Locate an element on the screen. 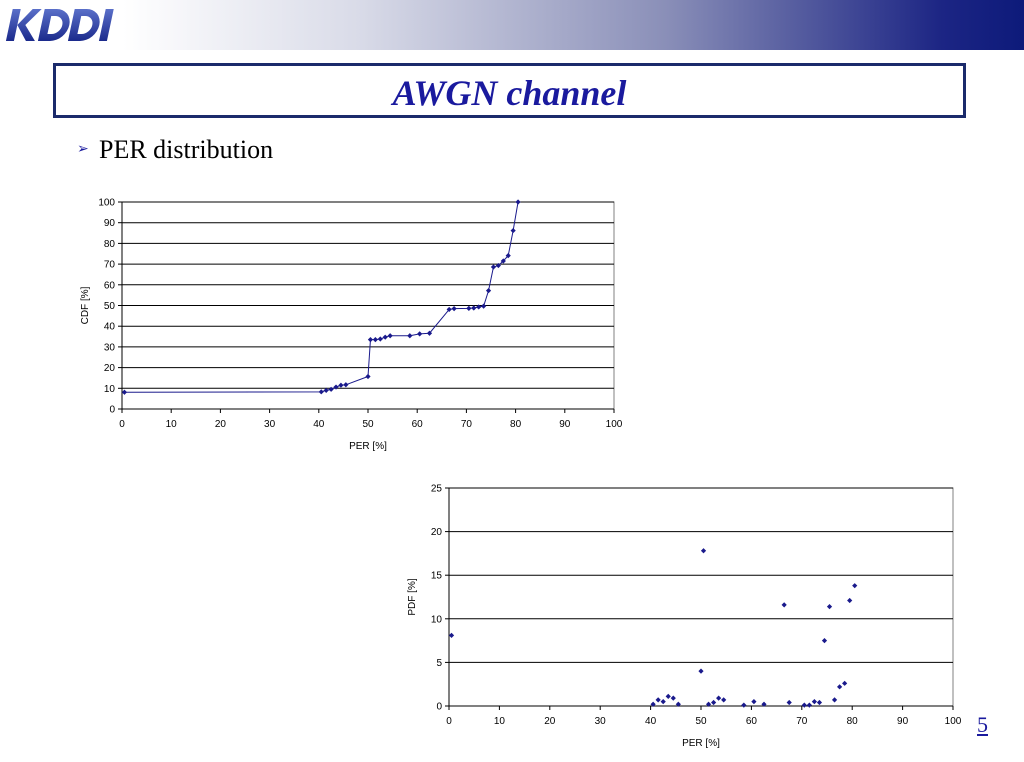 This screenshot has height=762, width=1024. bullet-text: PER distribution is located at coordinates (186, 149).